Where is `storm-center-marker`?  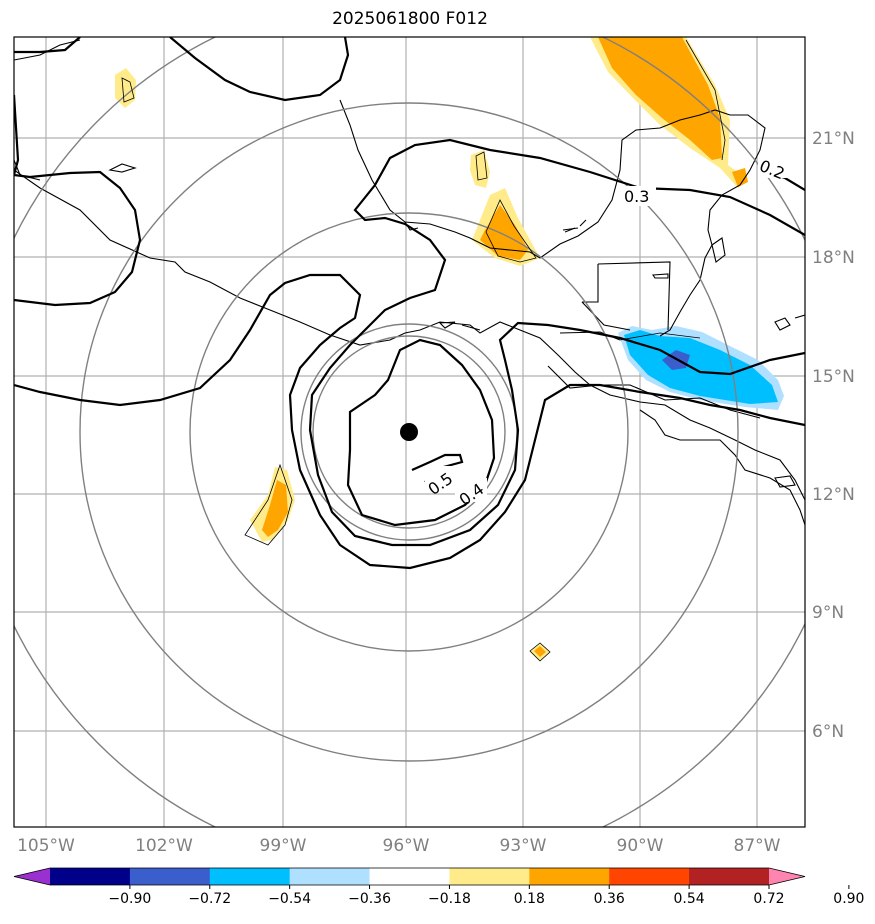 storm-center-marker is located at coordinates (409, 432).